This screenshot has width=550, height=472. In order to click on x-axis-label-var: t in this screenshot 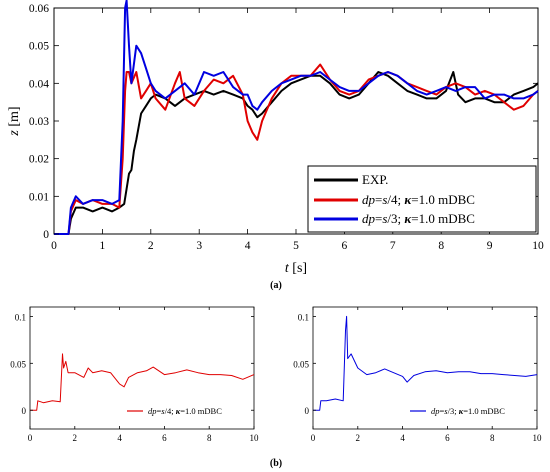, I will do `click(288, 268)`.